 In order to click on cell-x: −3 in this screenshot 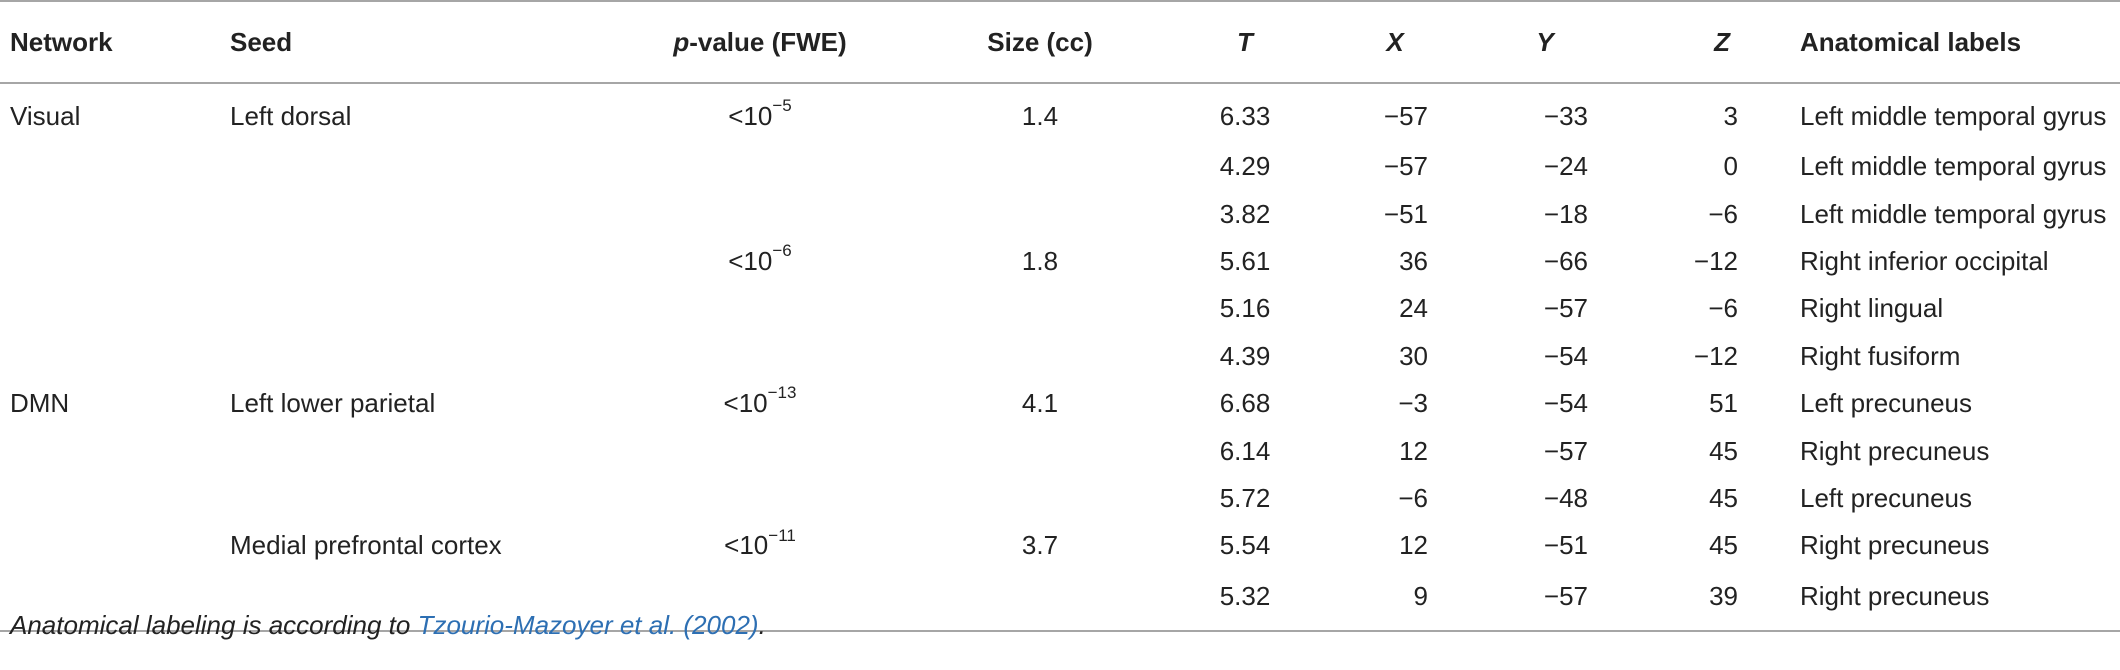, I will do `click(1413, 403)`.